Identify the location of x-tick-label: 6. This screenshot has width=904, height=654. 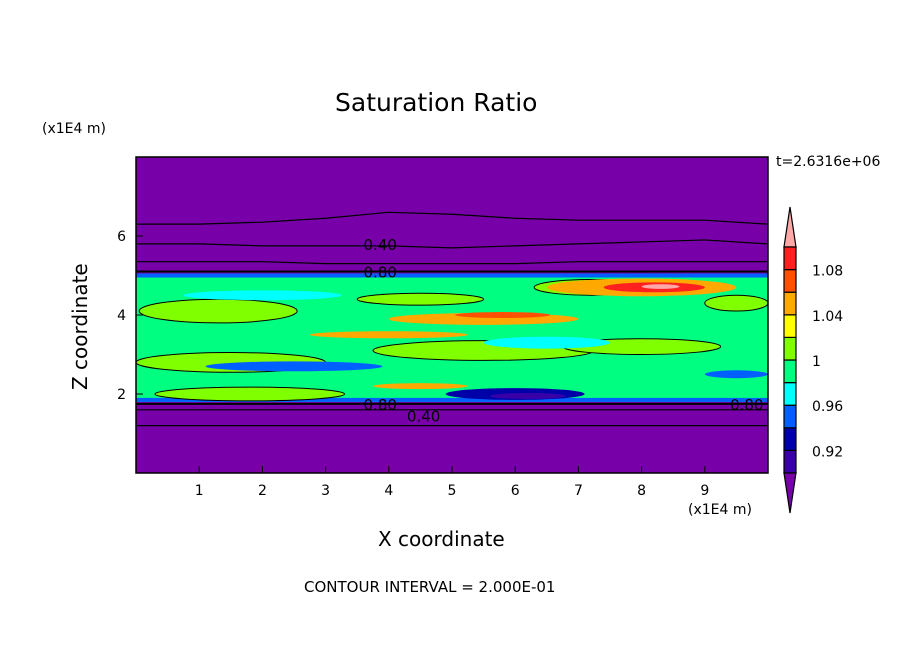
(515, 491).